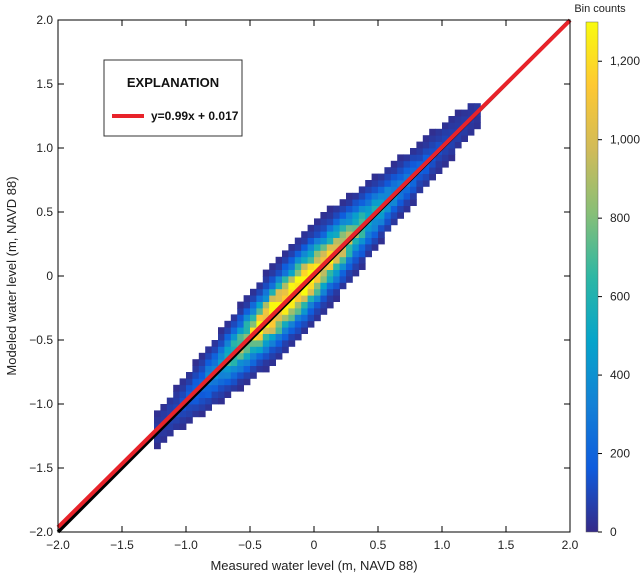 Image resolution: width=641 pixels, height=576 pixels. Describe the element at coordinates (620, 375) in the screenshot. I see `colorbar-tick-label: 400` at that location.